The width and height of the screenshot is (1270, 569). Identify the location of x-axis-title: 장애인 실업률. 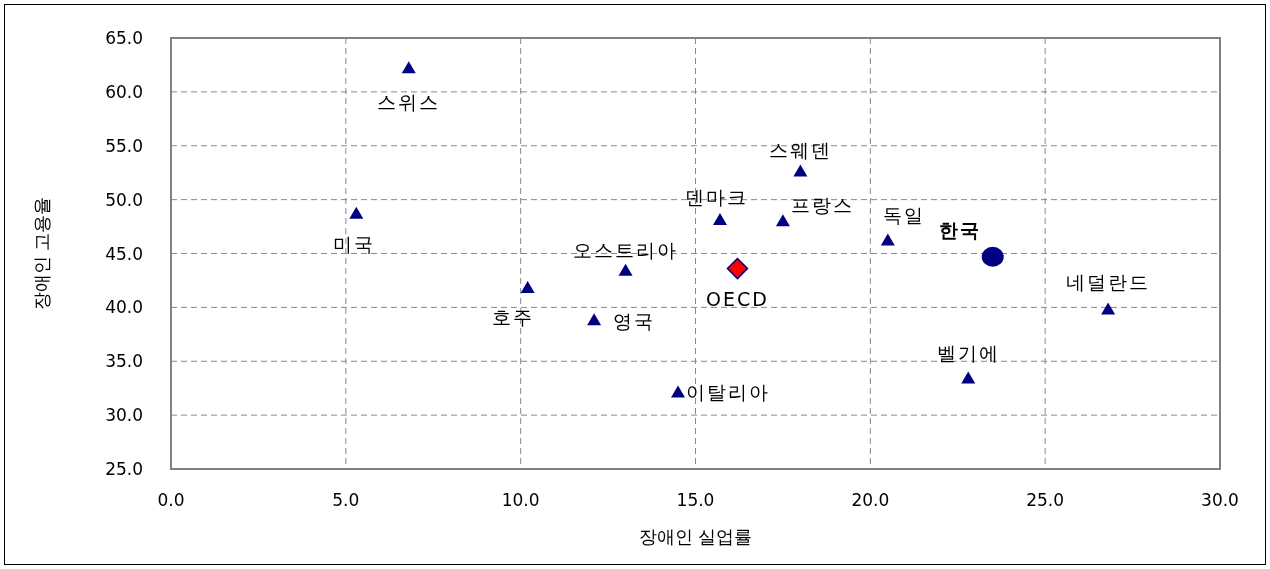
(695, 536).